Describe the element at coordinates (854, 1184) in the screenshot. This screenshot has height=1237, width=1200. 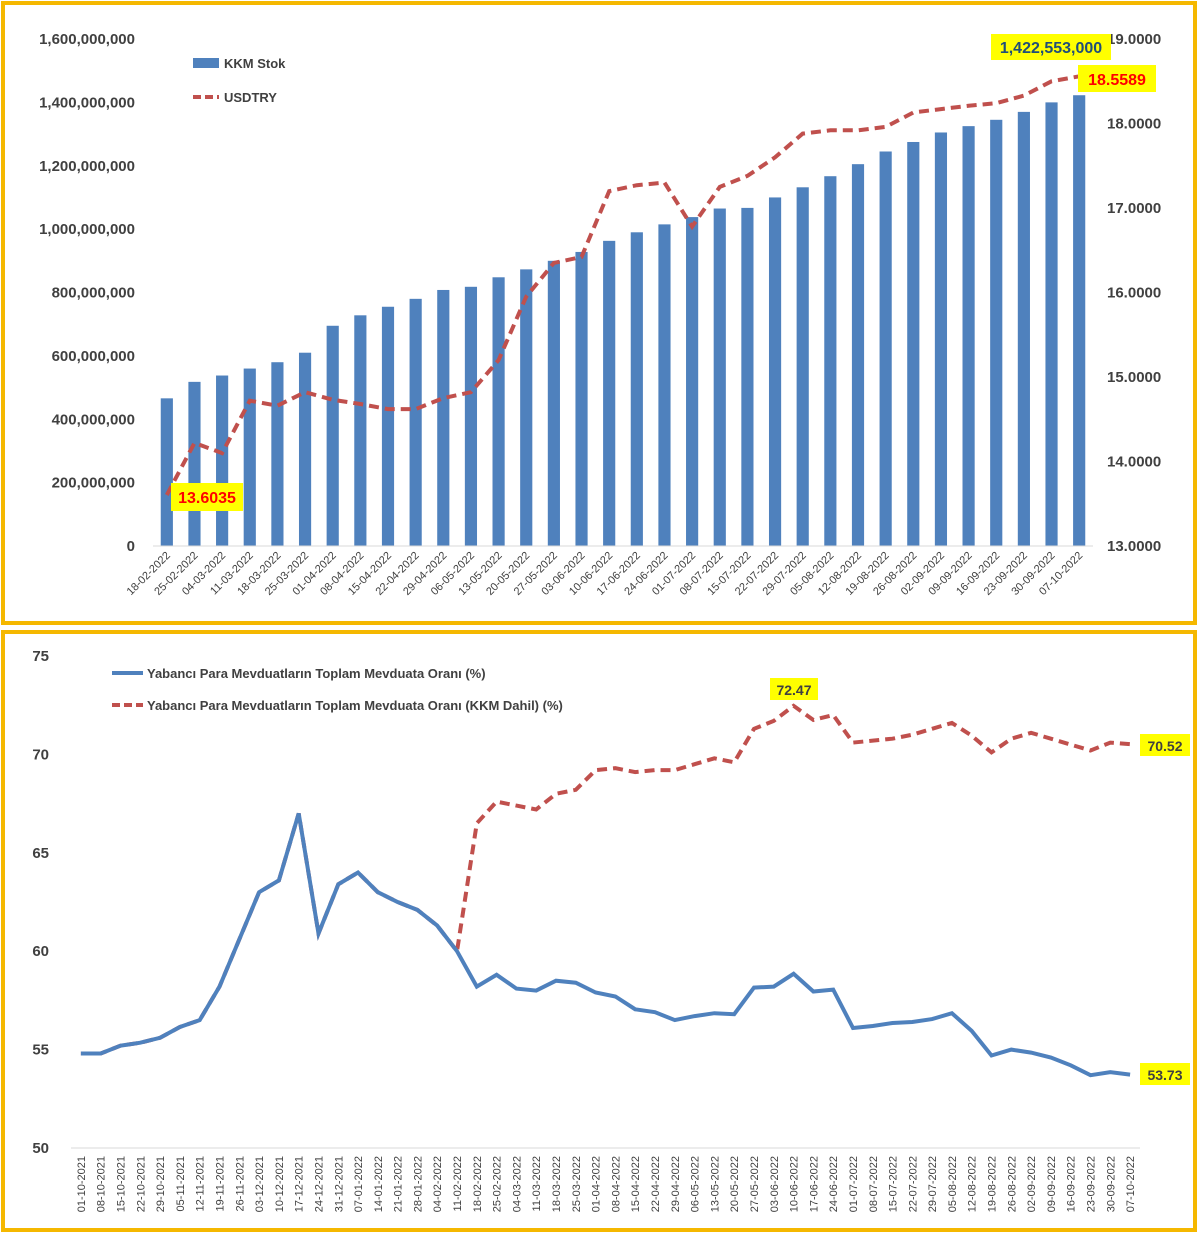
I see `x-tick-label: 01-07-2022` at that location.